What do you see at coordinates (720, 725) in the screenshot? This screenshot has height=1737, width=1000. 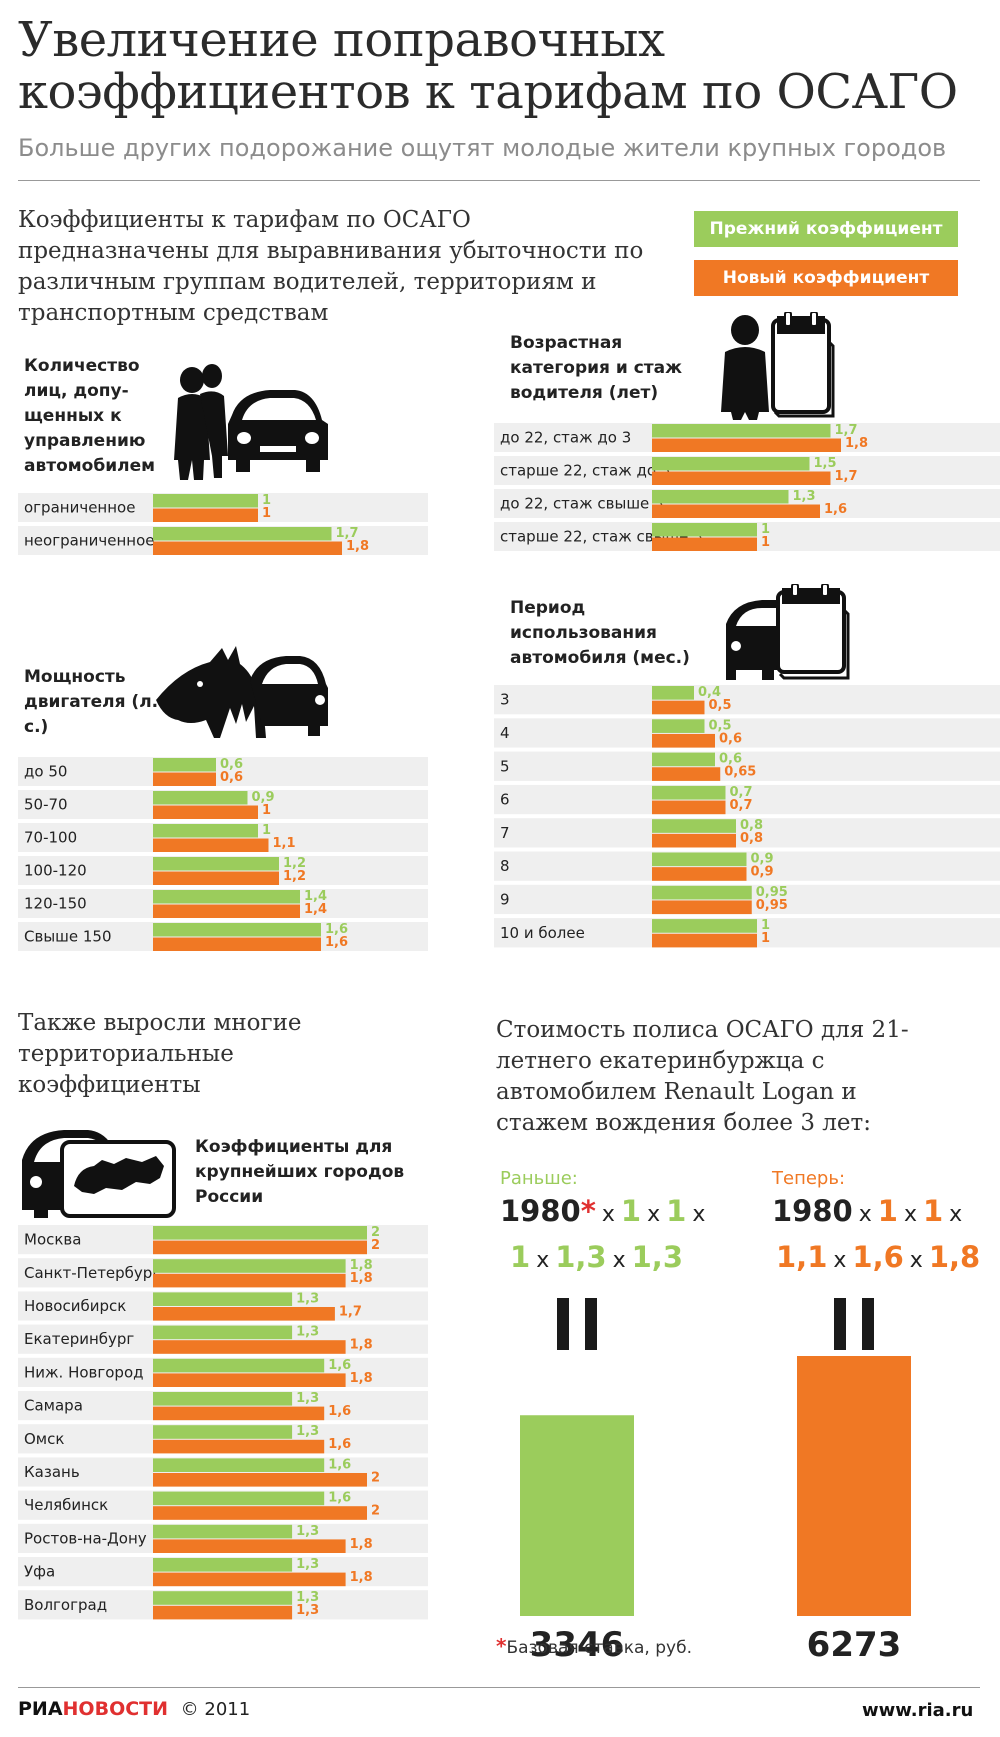 I see `data-label-old: 0,5` at bounding box center [720, 725].